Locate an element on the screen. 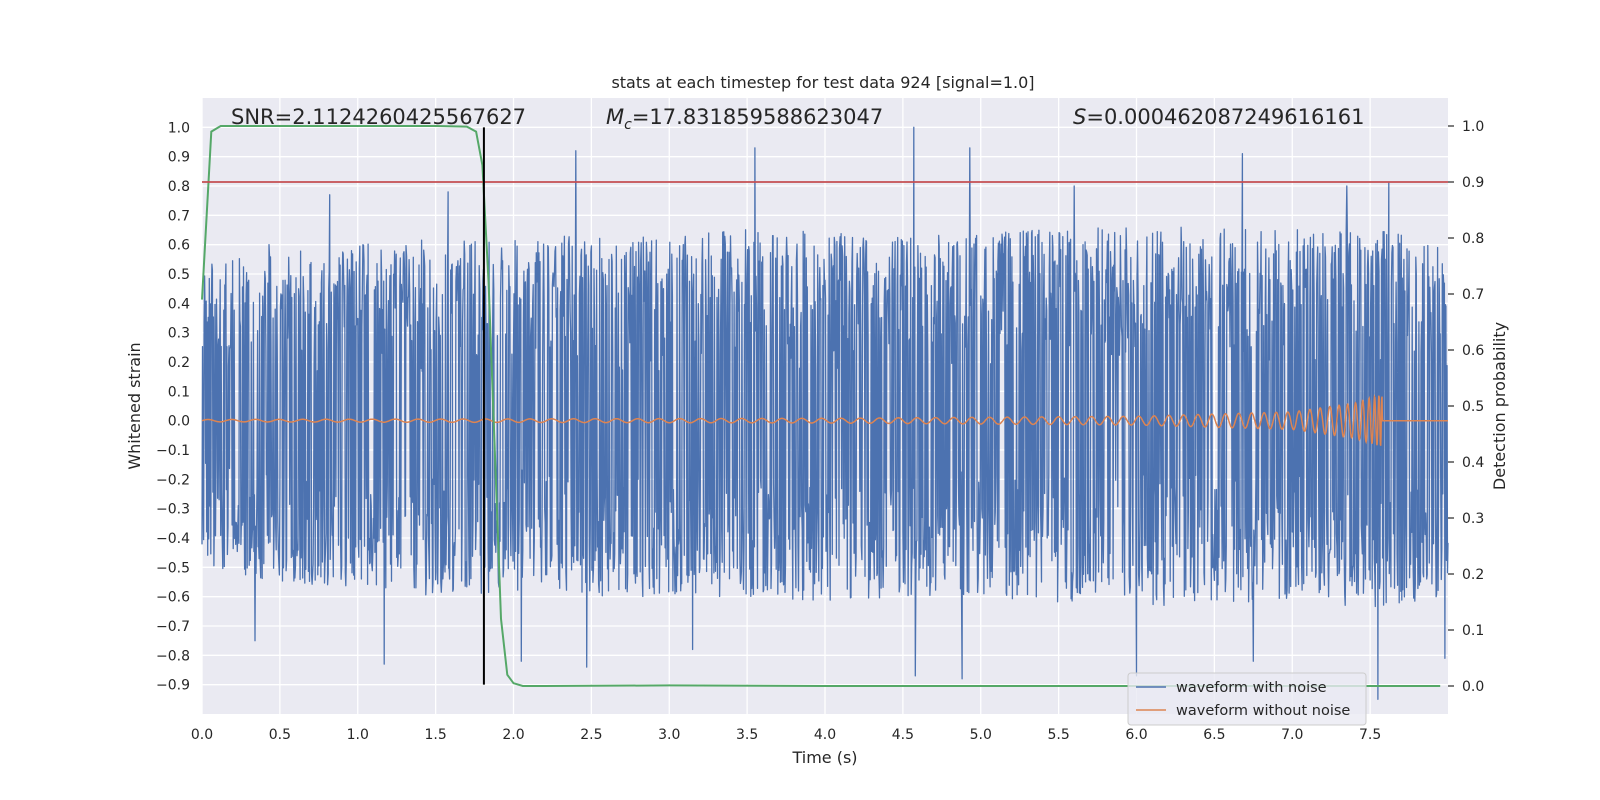 The image size is (1600, 800). y-tick-label-4: −0.5 is located at coordinates (173, 568).